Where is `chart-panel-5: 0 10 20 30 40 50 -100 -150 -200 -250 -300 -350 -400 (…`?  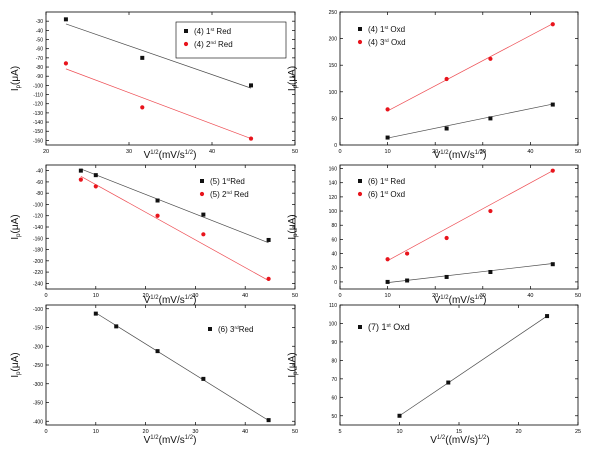 chart-panel-5: 0 10 20 30 40 50 -100 -150 -200 -250 -300 -350 -400 (… is located at coordinates (154, 375).